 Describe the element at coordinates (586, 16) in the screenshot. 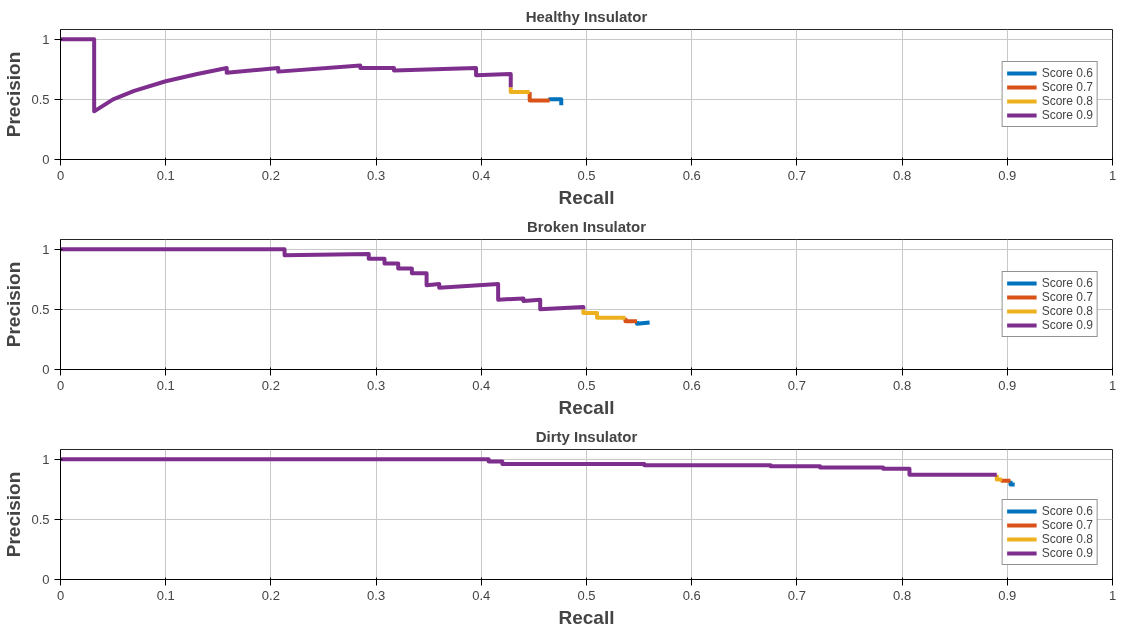

I see `chart-title: Healthy Insulator` at that location.